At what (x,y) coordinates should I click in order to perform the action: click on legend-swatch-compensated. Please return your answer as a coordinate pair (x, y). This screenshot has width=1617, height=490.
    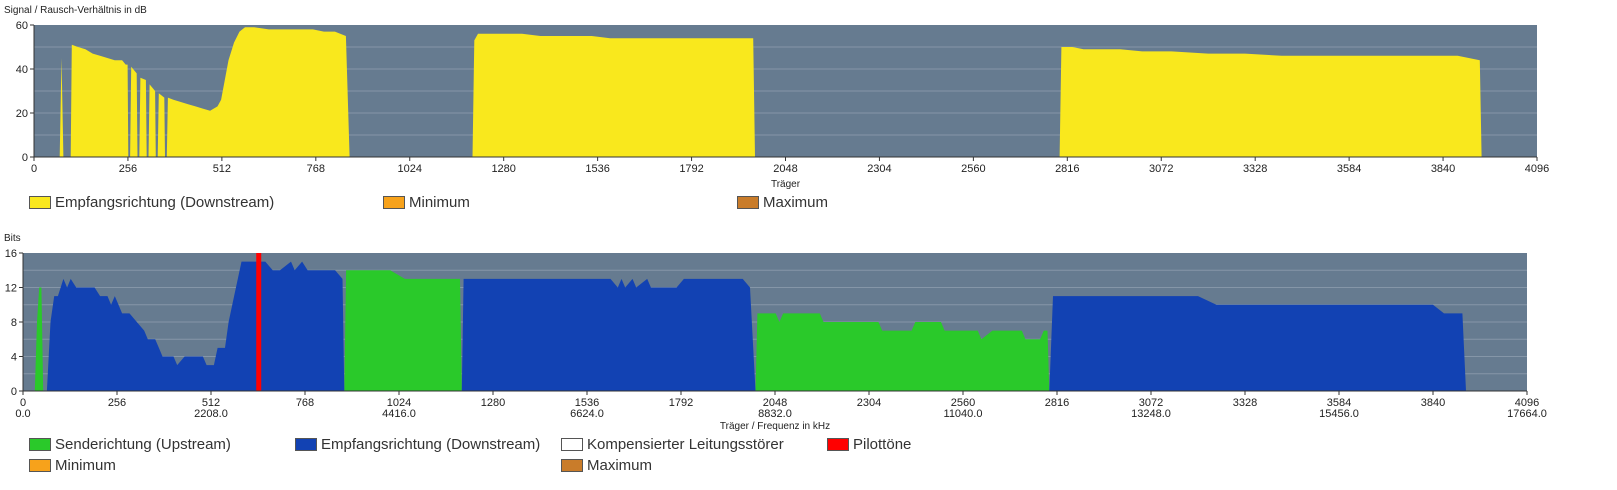
    Looking at the image, I should click on (572, 444).